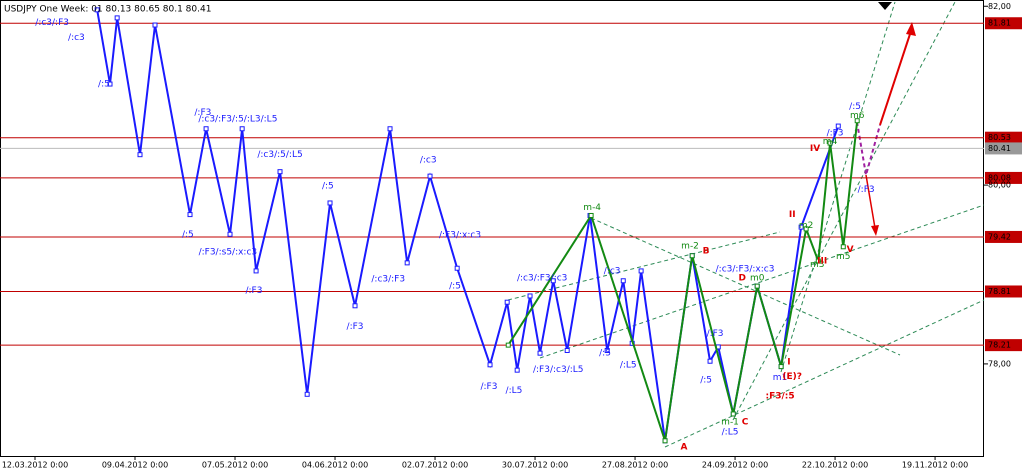 Image resolution: width=1022 pixels, height=473 pixels. What do you see at coordinates (999, 291) in the screenshot?
I see `level-label: 78.81` at bounding box center [999, 291].